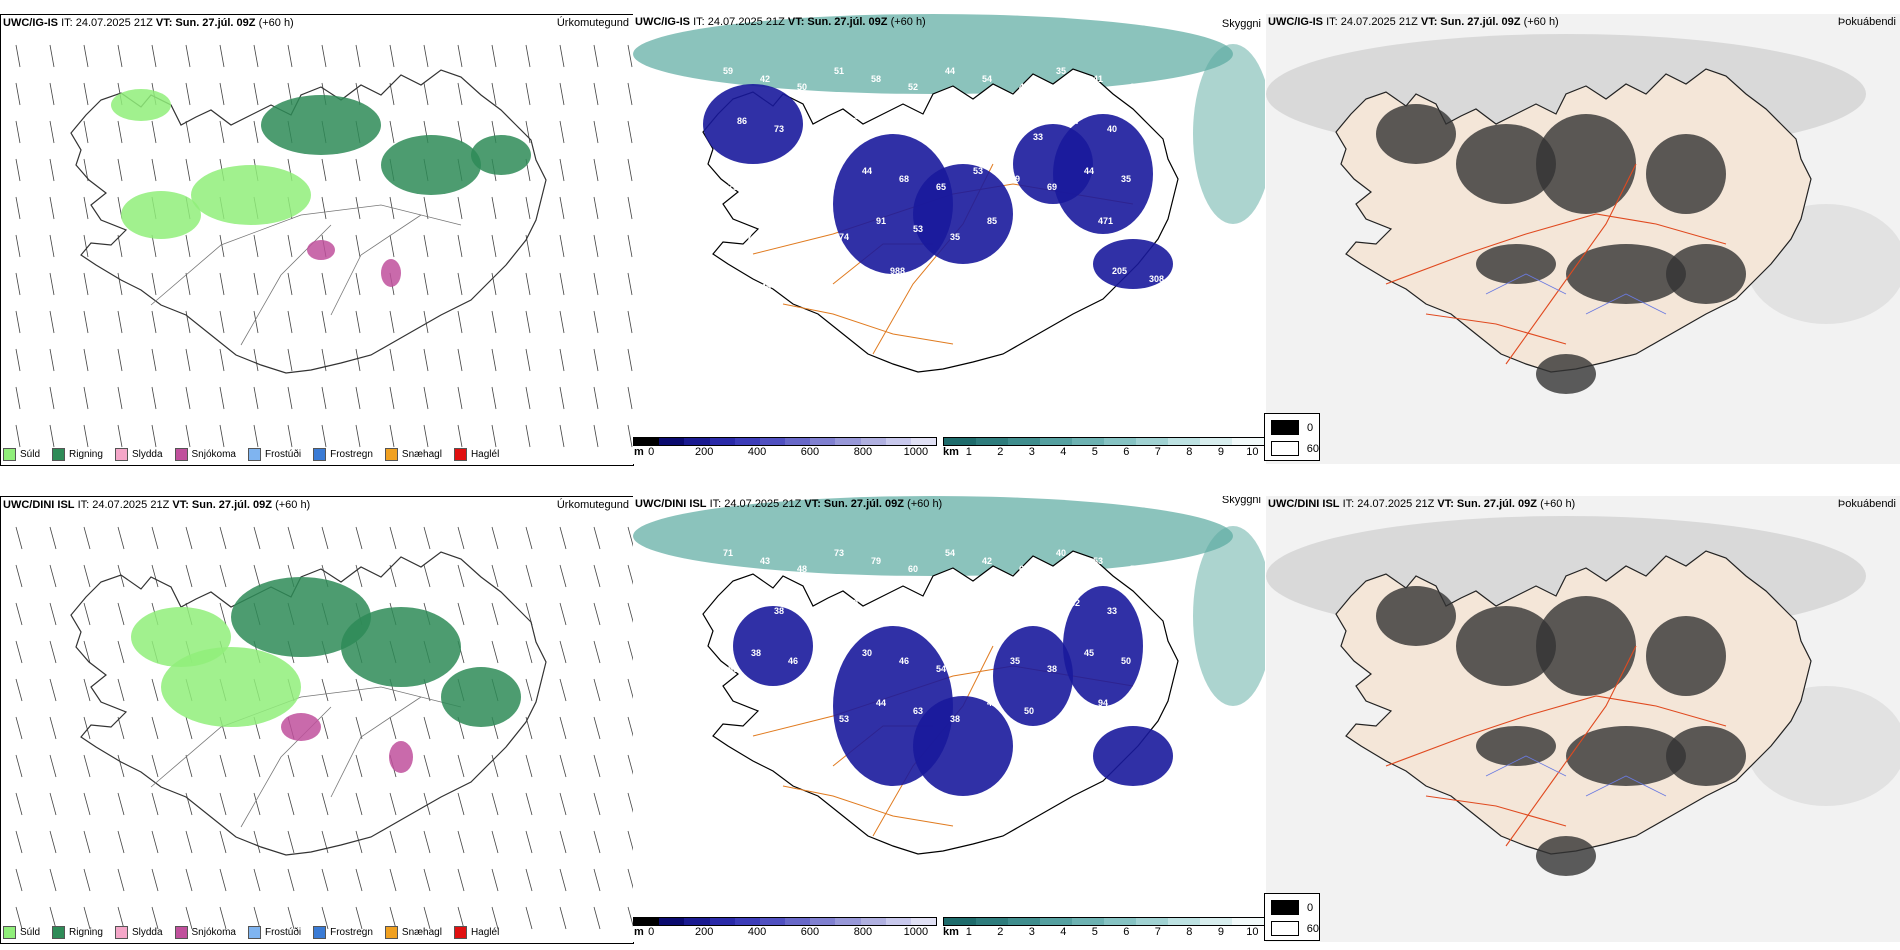  What do you see at coordinates (800, 321) in the screenshot?
I see `cloud-height-label: 452` at bounding box center [800, 321].